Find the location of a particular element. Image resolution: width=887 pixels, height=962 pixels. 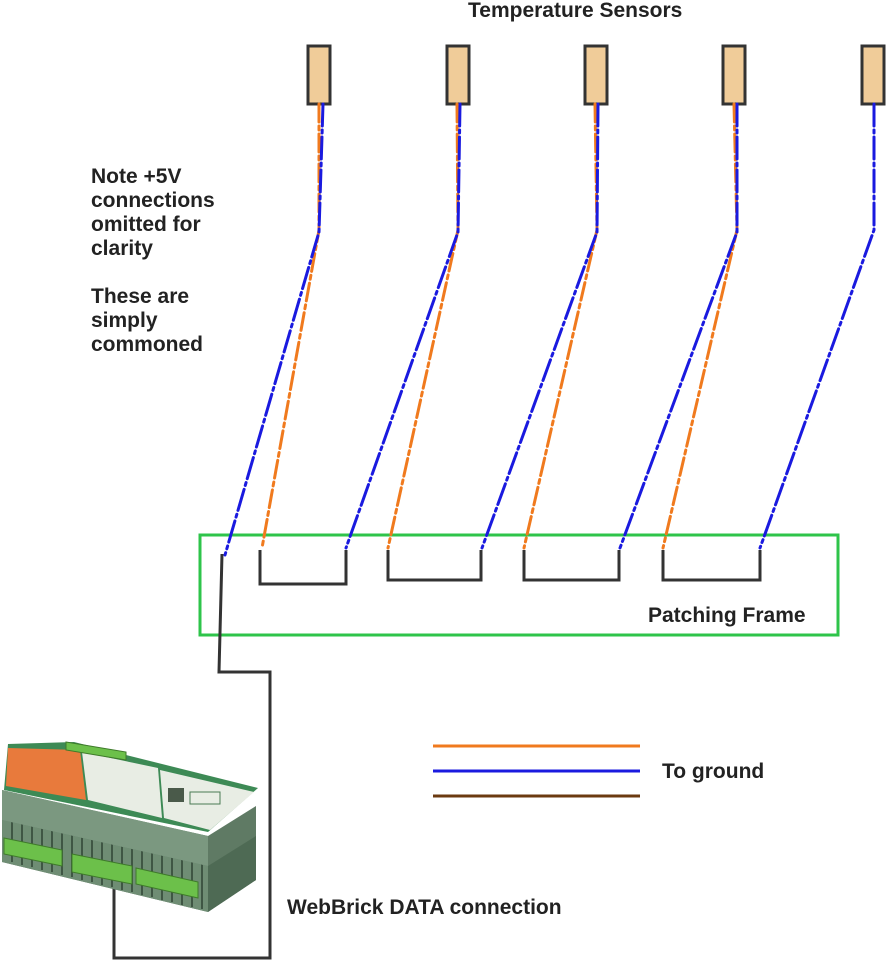

note-block-2: These are simply commoned is located at coordinates (191, 321).